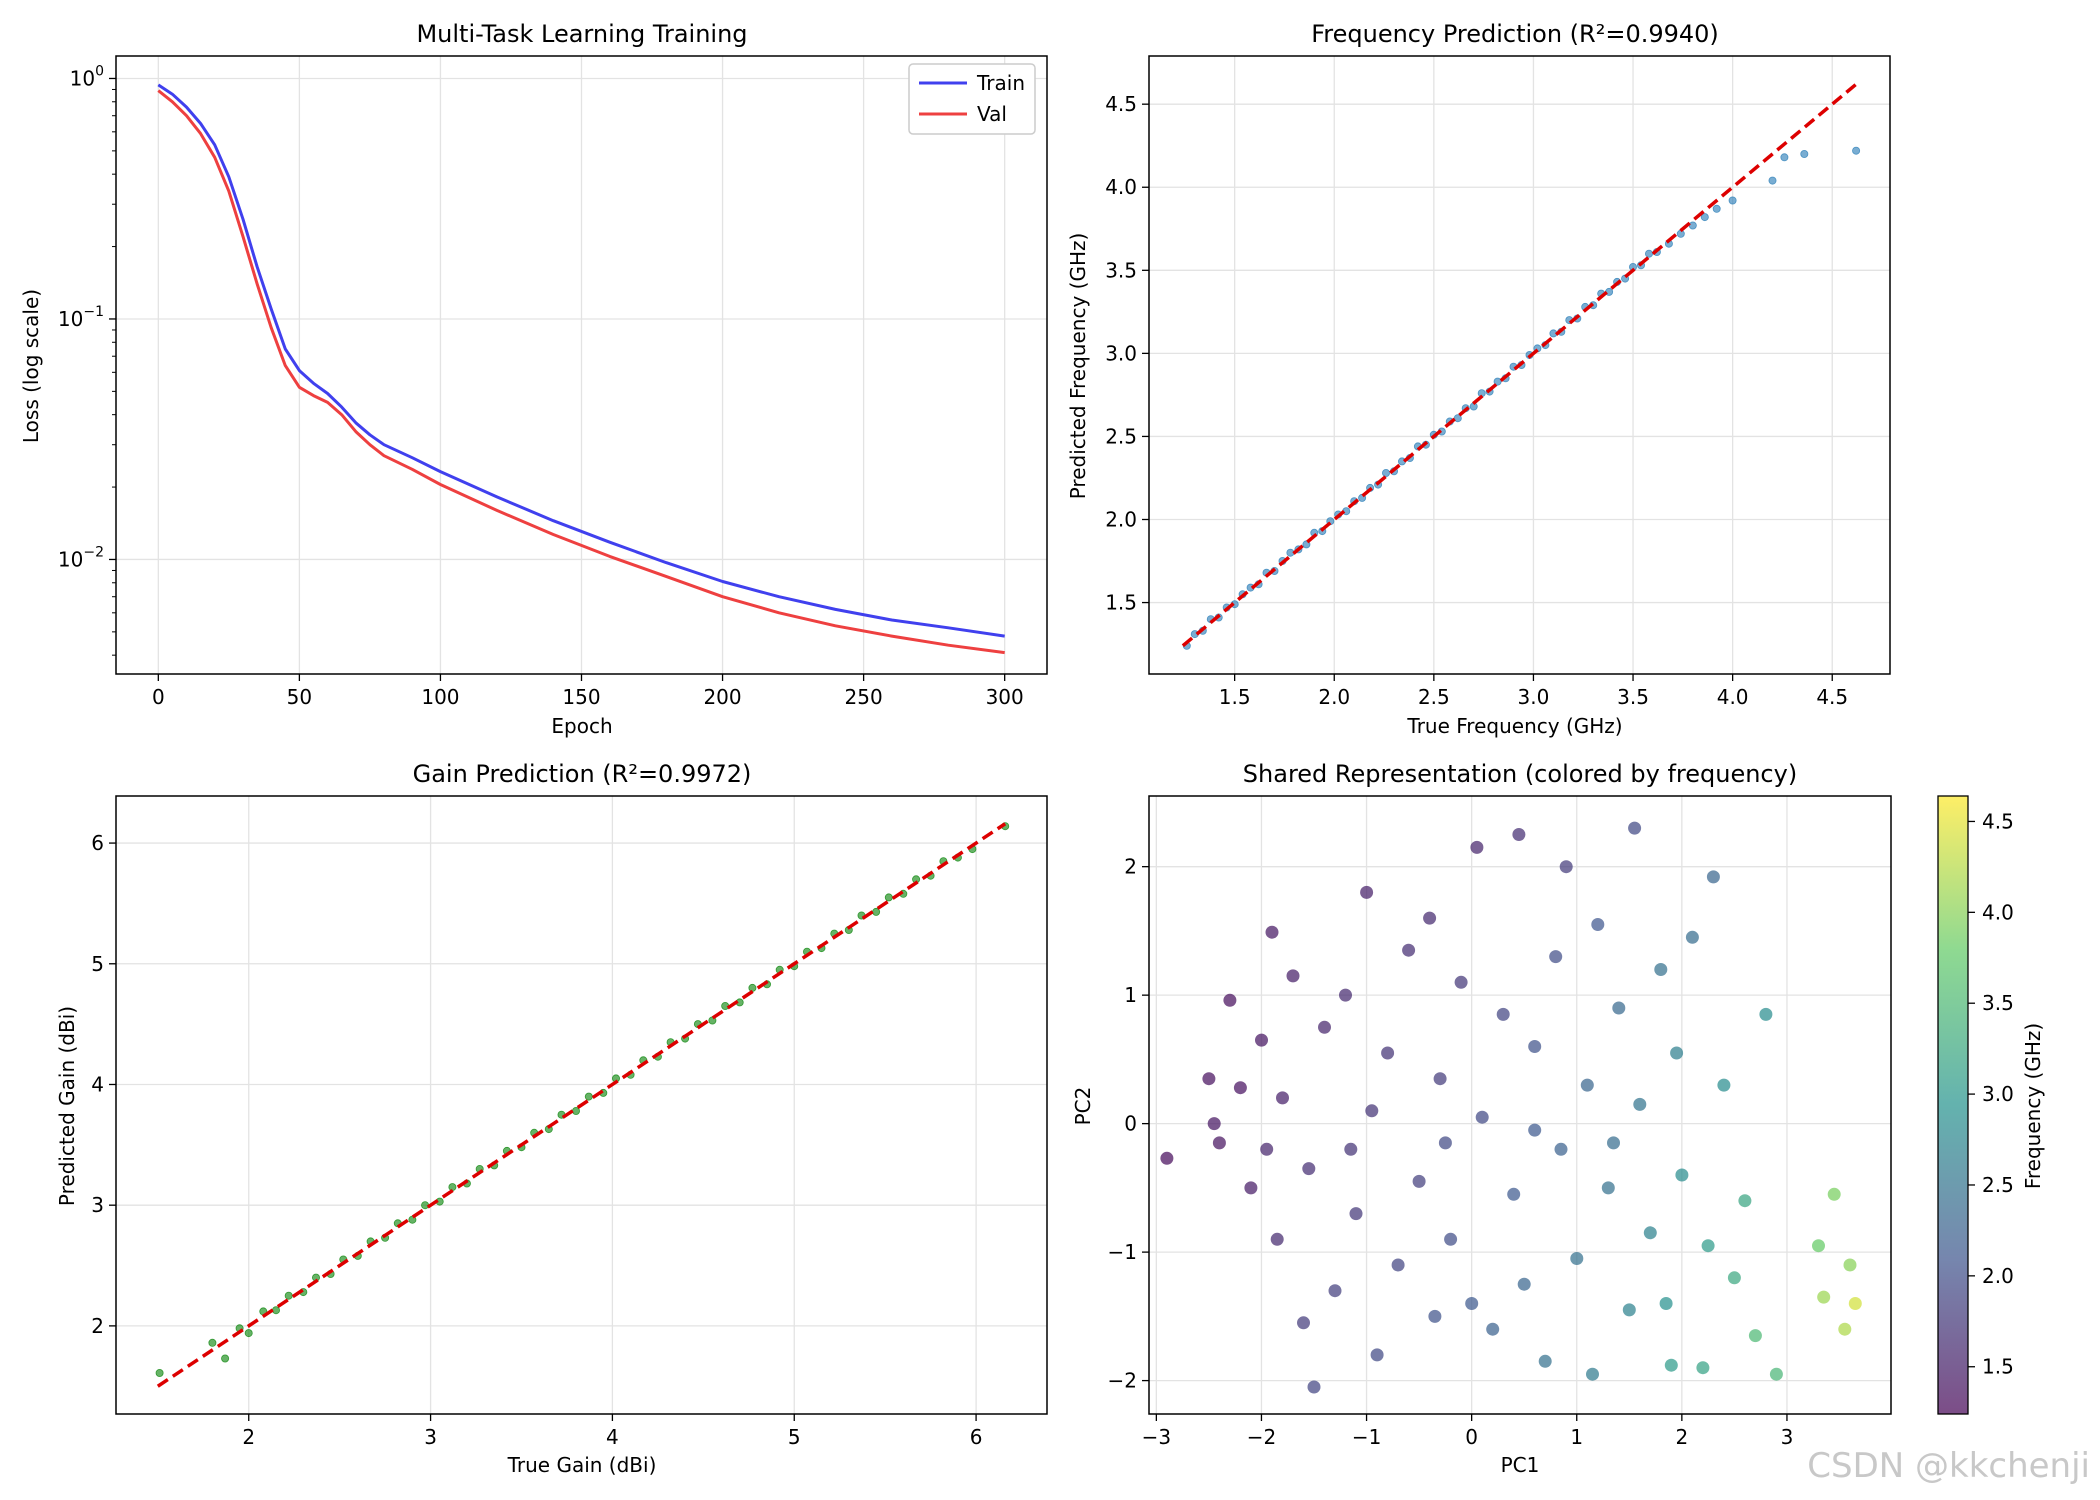 Image resolution: width=2100 pixels, height=1500 pixels. I want to click on y-tick-label: 10⁻¹, so click(81, 317).